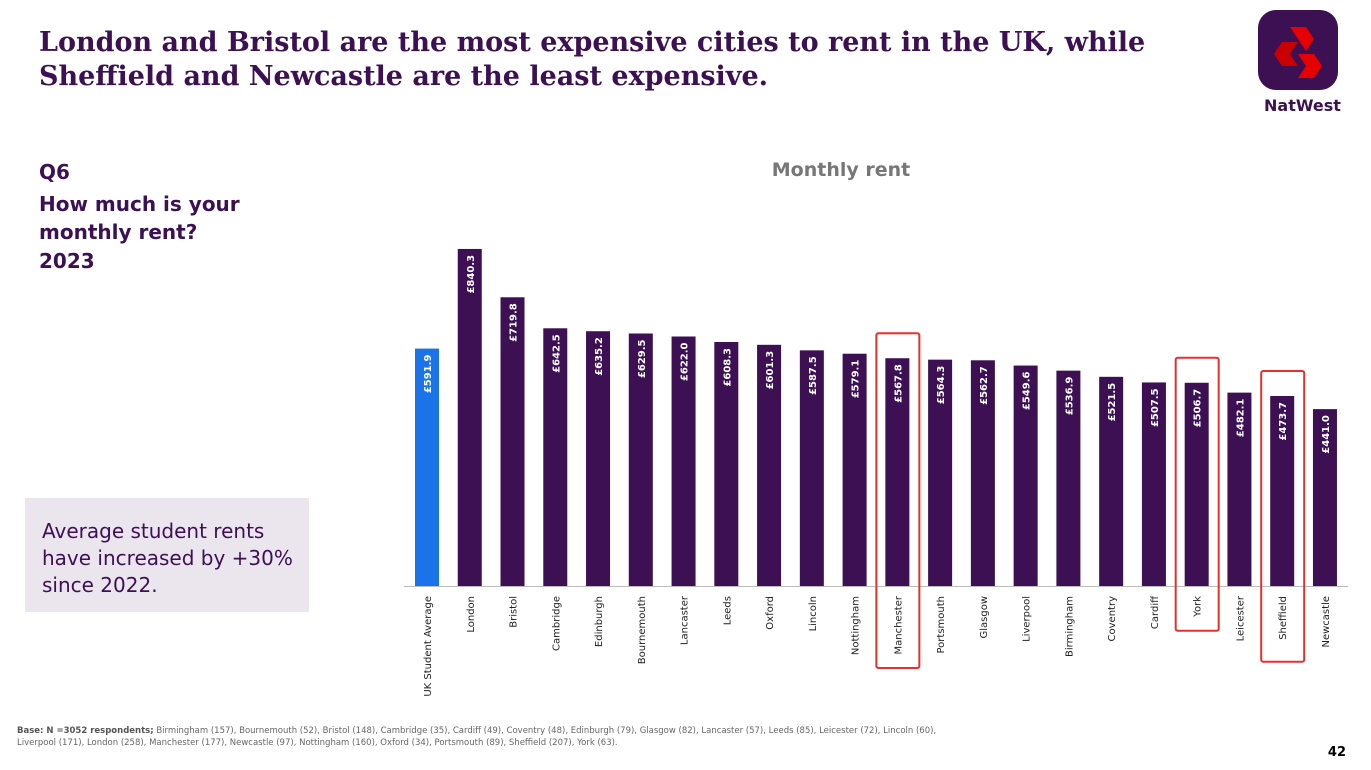  Describe the element at coordinates (1326, 434) in the screenshot. I see `value-label: £441.0` at that location.